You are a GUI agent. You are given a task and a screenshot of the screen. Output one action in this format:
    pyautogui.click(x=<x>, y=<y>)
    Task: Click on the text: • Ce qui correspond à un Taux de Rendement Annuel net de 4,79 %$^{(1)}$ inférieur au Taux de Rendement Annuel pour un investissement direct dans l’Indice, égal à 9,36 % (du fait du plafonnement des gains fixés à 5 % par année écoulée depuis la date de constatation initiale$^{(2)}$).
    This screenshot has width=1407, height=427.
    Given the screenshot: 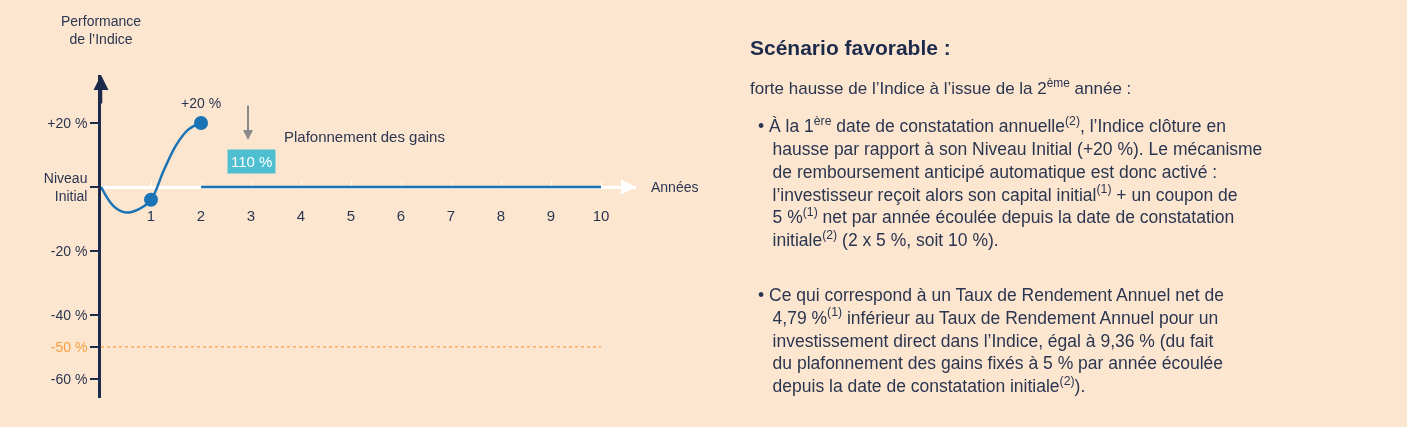 What is the action you would take?
    pyautogui.click(x=991, y=340)
    